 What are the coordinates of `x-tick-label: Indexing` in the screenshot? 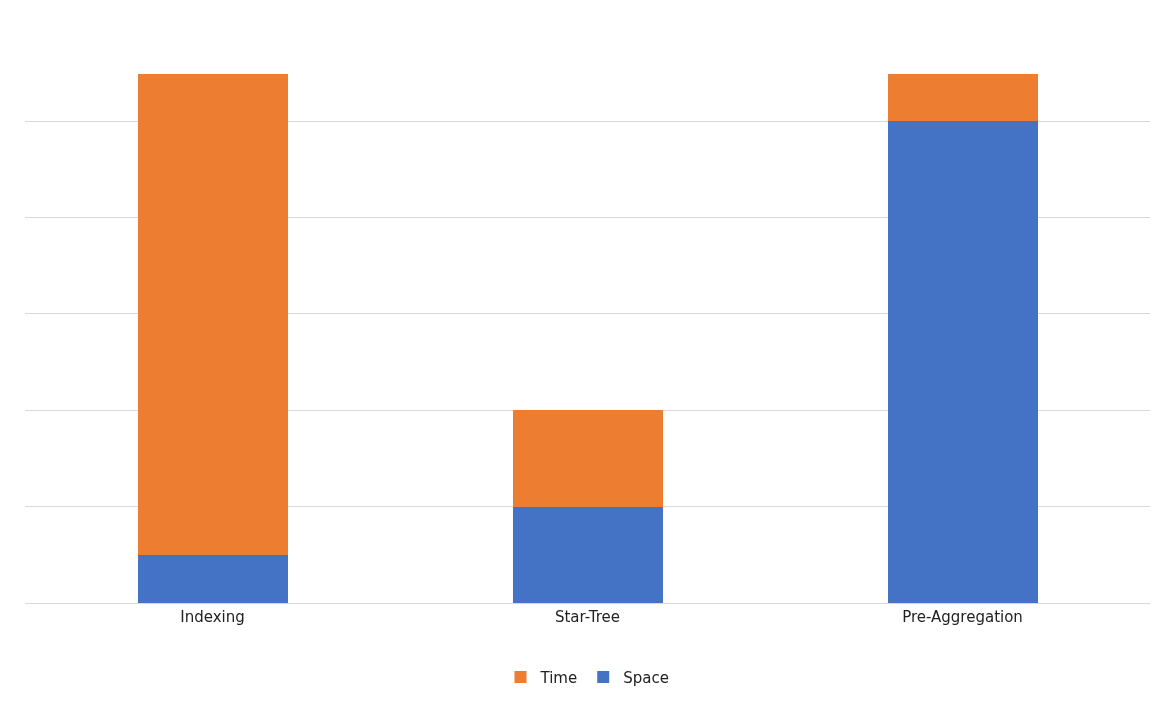 It's located at (212, 617).